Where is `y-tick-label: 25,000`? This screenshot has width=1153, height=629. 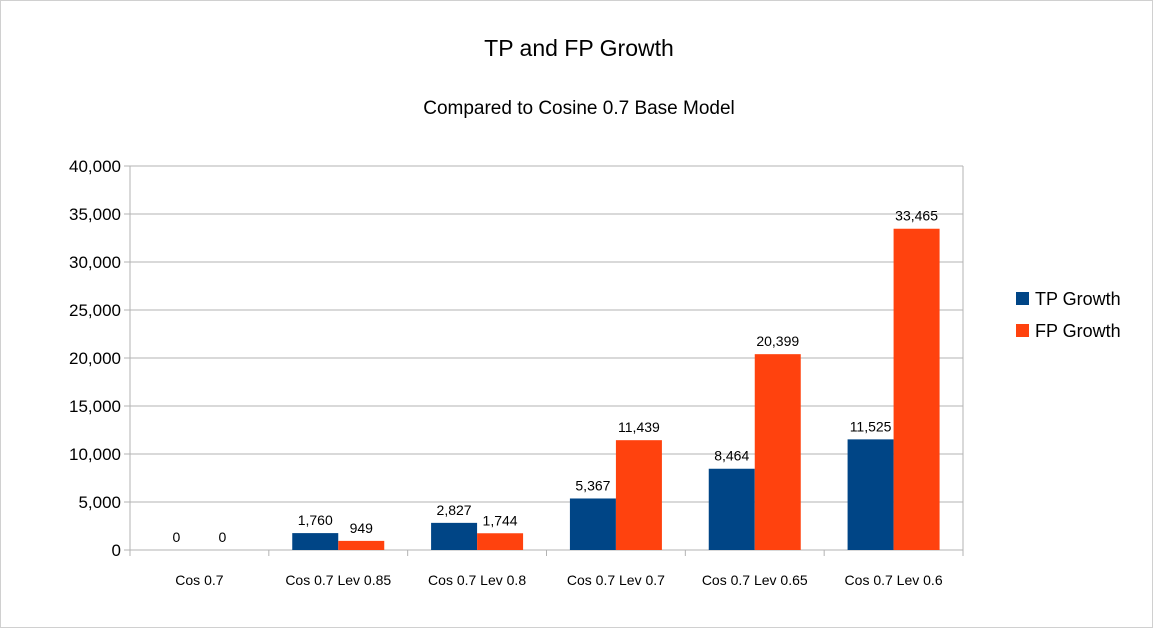 y-tick-label: 25,000 is located at coordinates (95, 310).